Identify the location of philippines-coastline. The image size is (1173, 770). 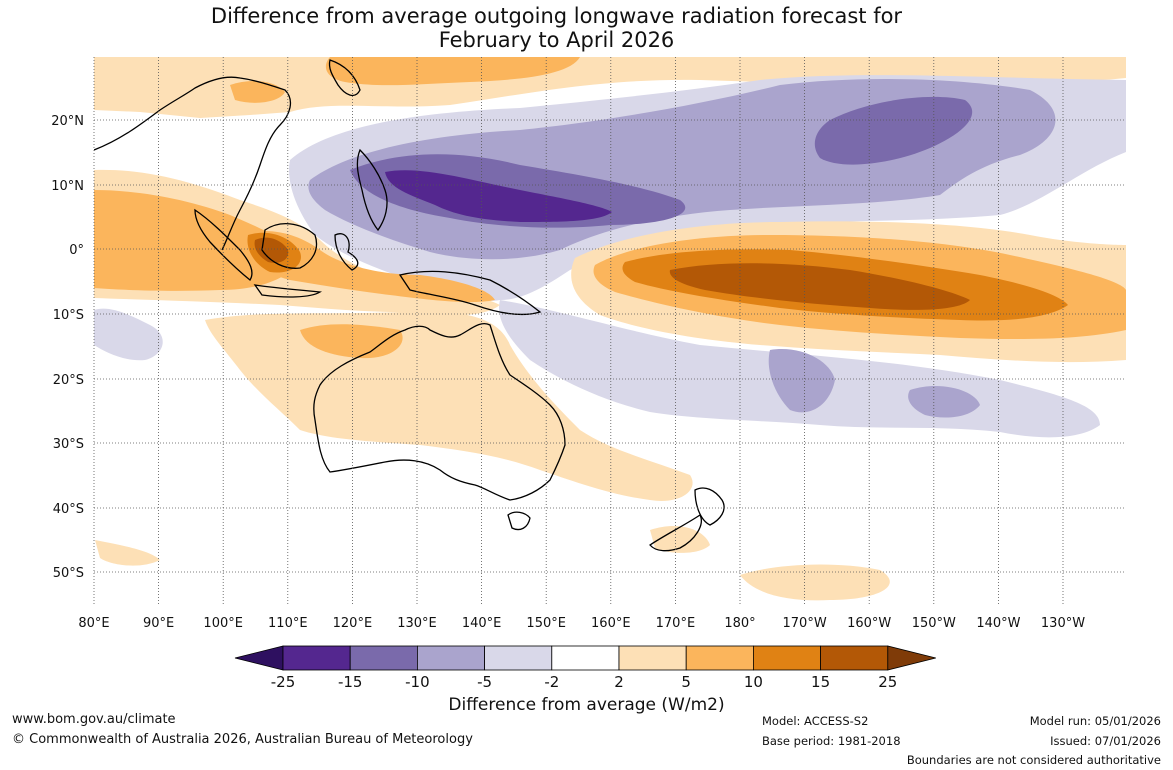
(372, 190).